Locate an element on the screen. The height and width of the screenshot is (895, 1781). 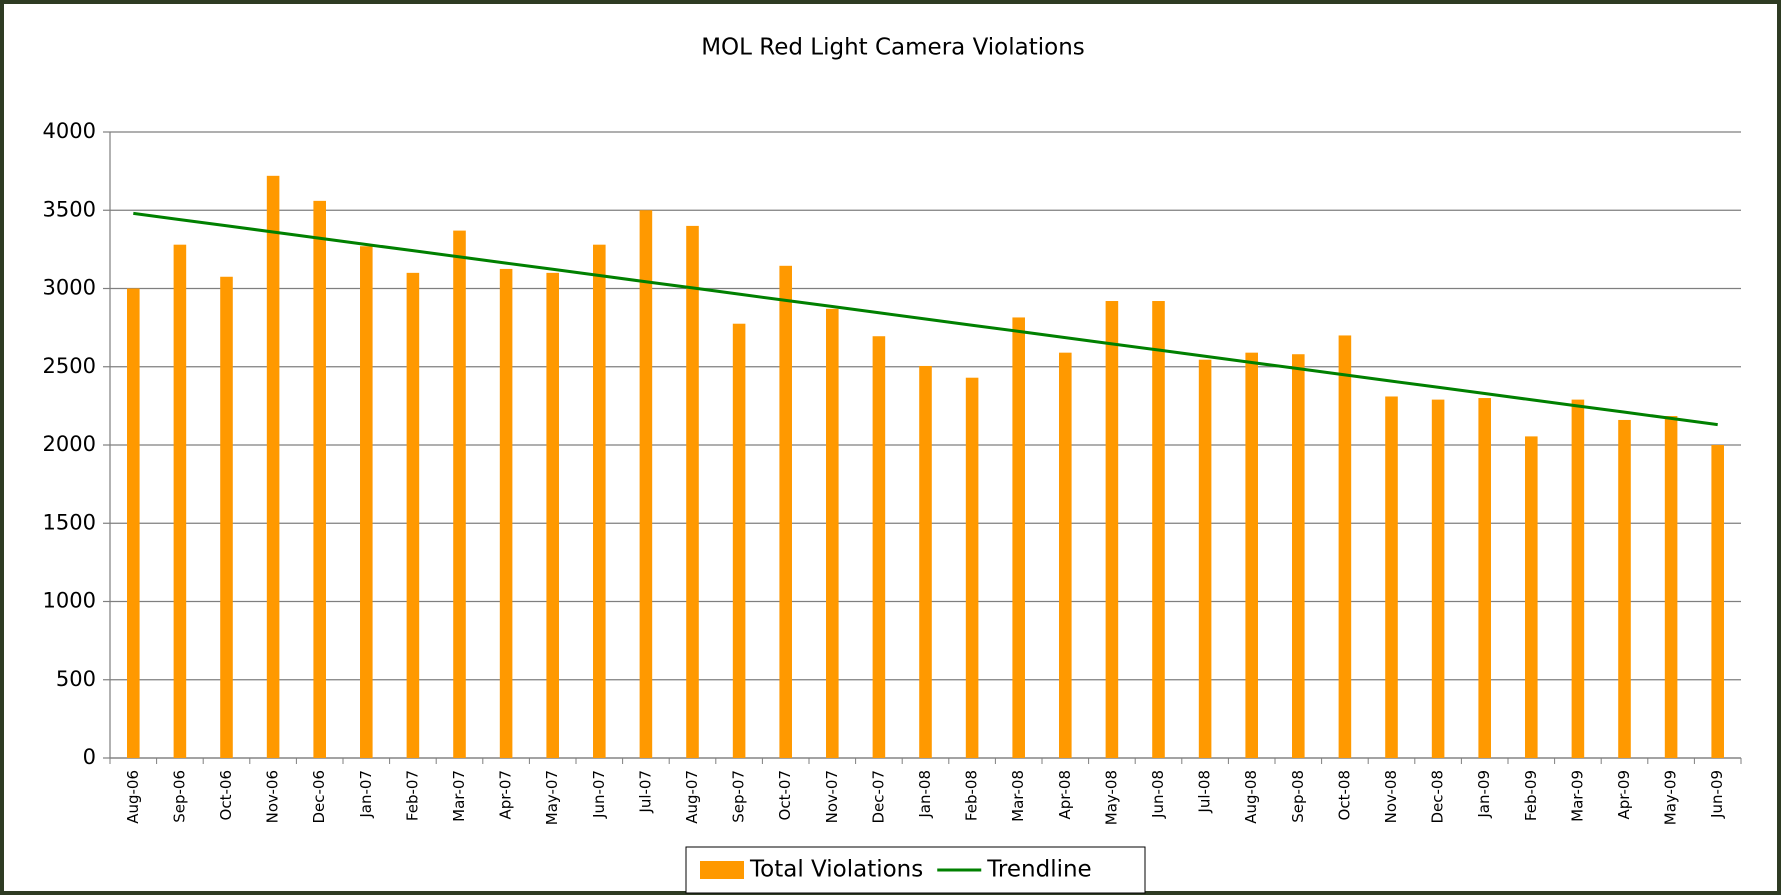
x-tick-label: Jul-08 is located at coordinates (1205, 792).